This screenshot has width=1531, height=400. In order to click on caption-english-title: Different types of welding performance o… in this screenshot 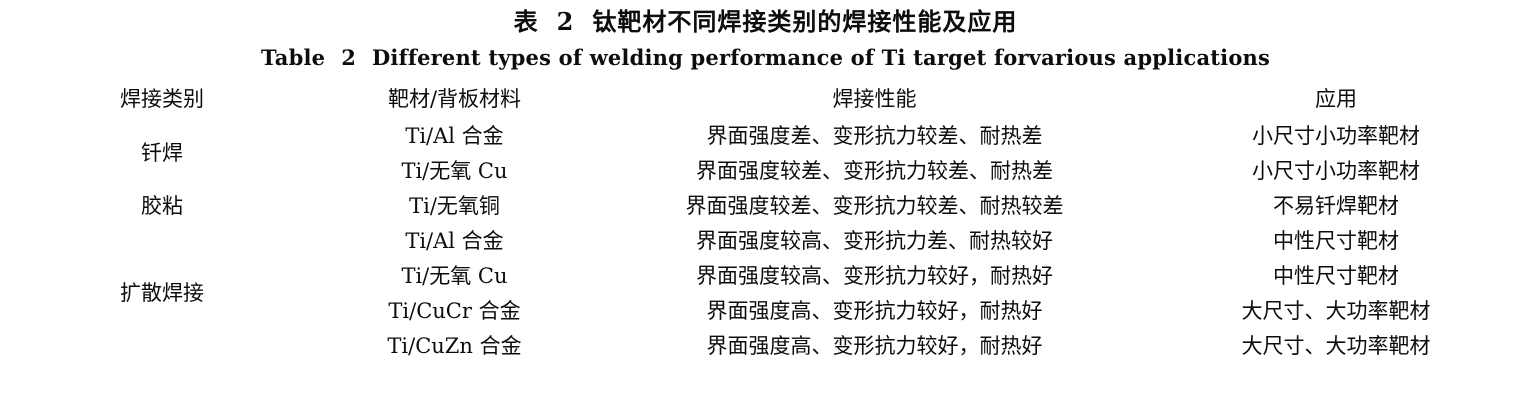, I will do `click(821, 57)`.